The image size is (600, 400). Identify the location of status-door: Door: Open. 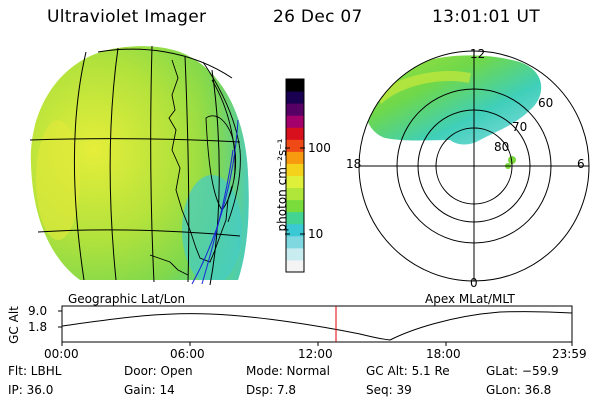
(158, 371).